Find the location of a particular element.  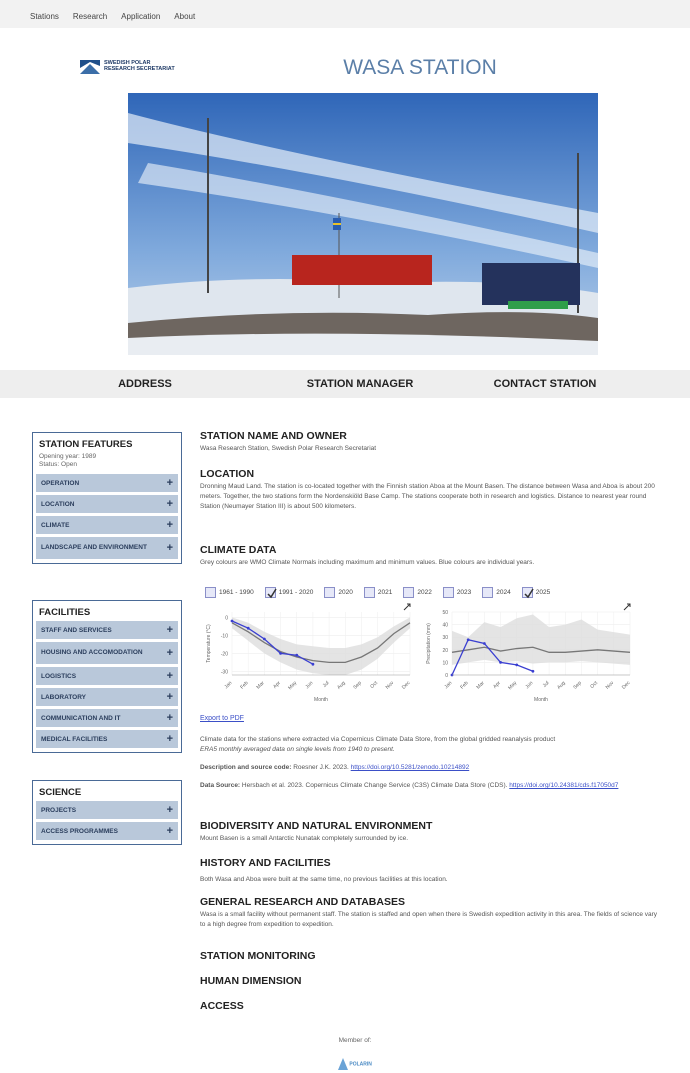

box-title: FACILITIES is located at coordinates (65, 612).